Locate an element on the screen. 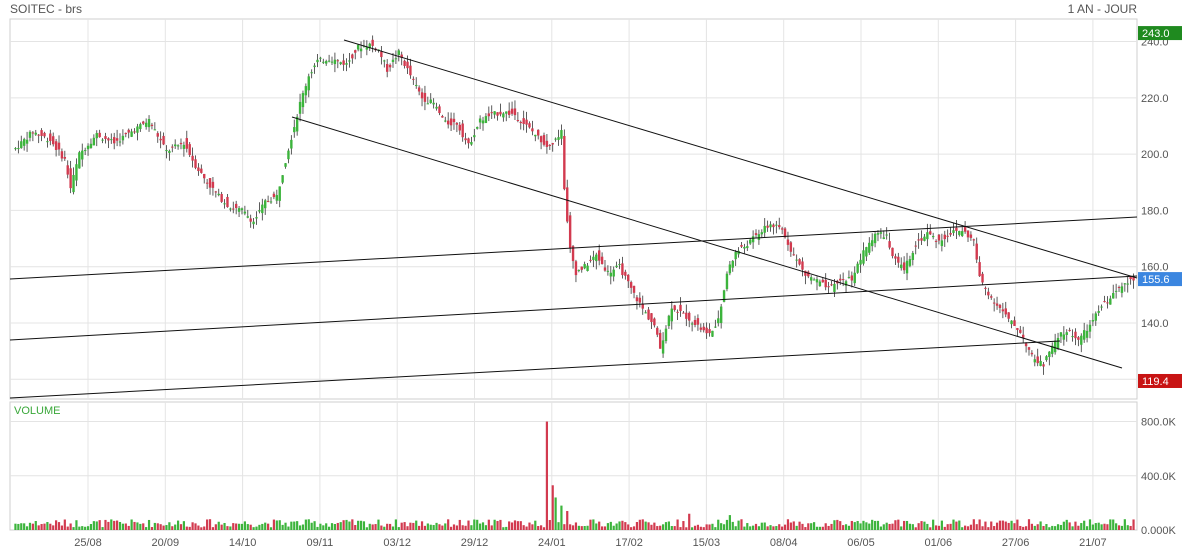 This screenshot has height=551, width=1182. x-tick-label: 24/01 is located at coordinates (552, 543).